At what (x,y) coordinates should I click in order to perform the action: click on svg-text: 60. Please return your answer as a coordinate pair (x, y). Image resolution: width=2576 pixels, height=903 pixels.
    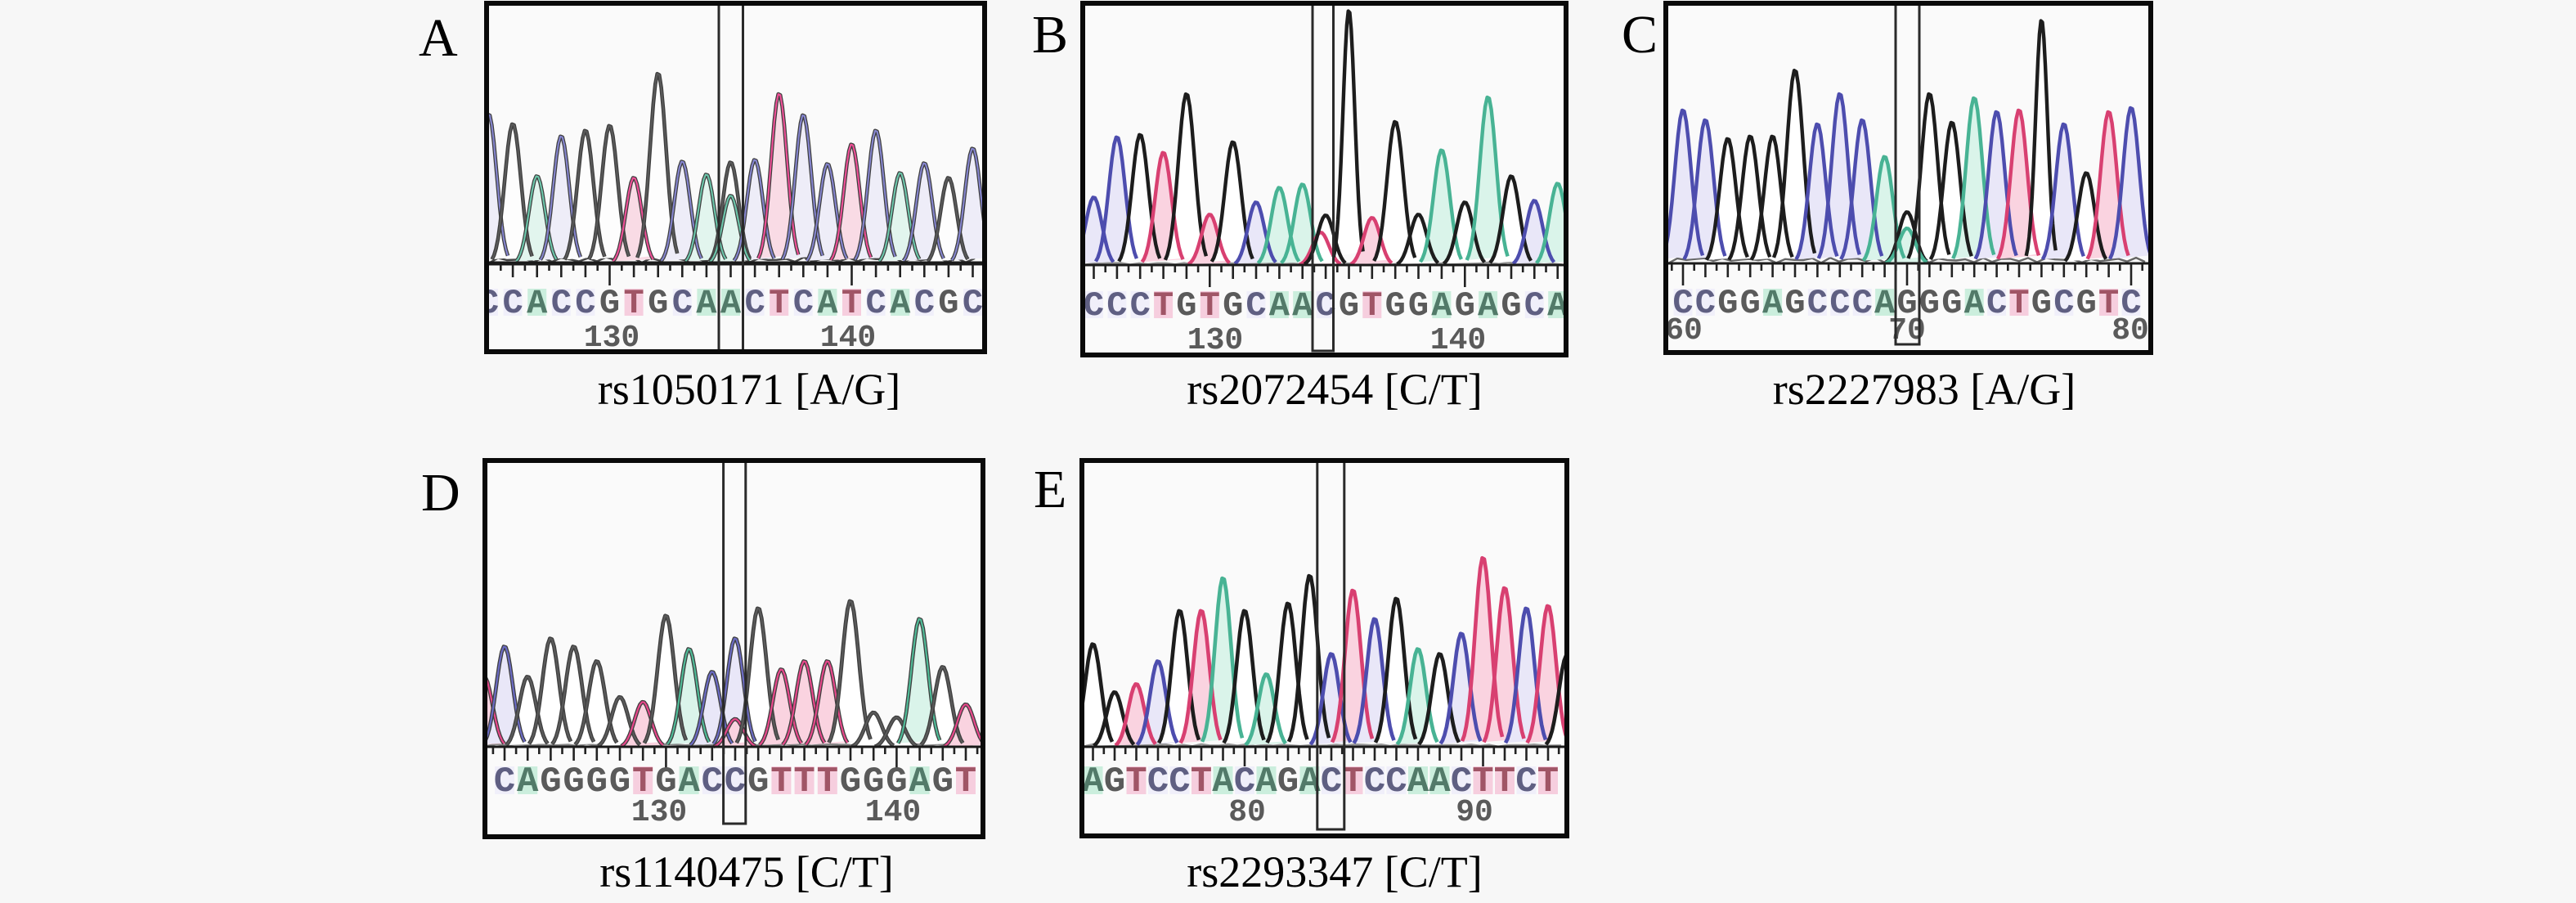
    Looking at the image, I should click on (1684, 330).